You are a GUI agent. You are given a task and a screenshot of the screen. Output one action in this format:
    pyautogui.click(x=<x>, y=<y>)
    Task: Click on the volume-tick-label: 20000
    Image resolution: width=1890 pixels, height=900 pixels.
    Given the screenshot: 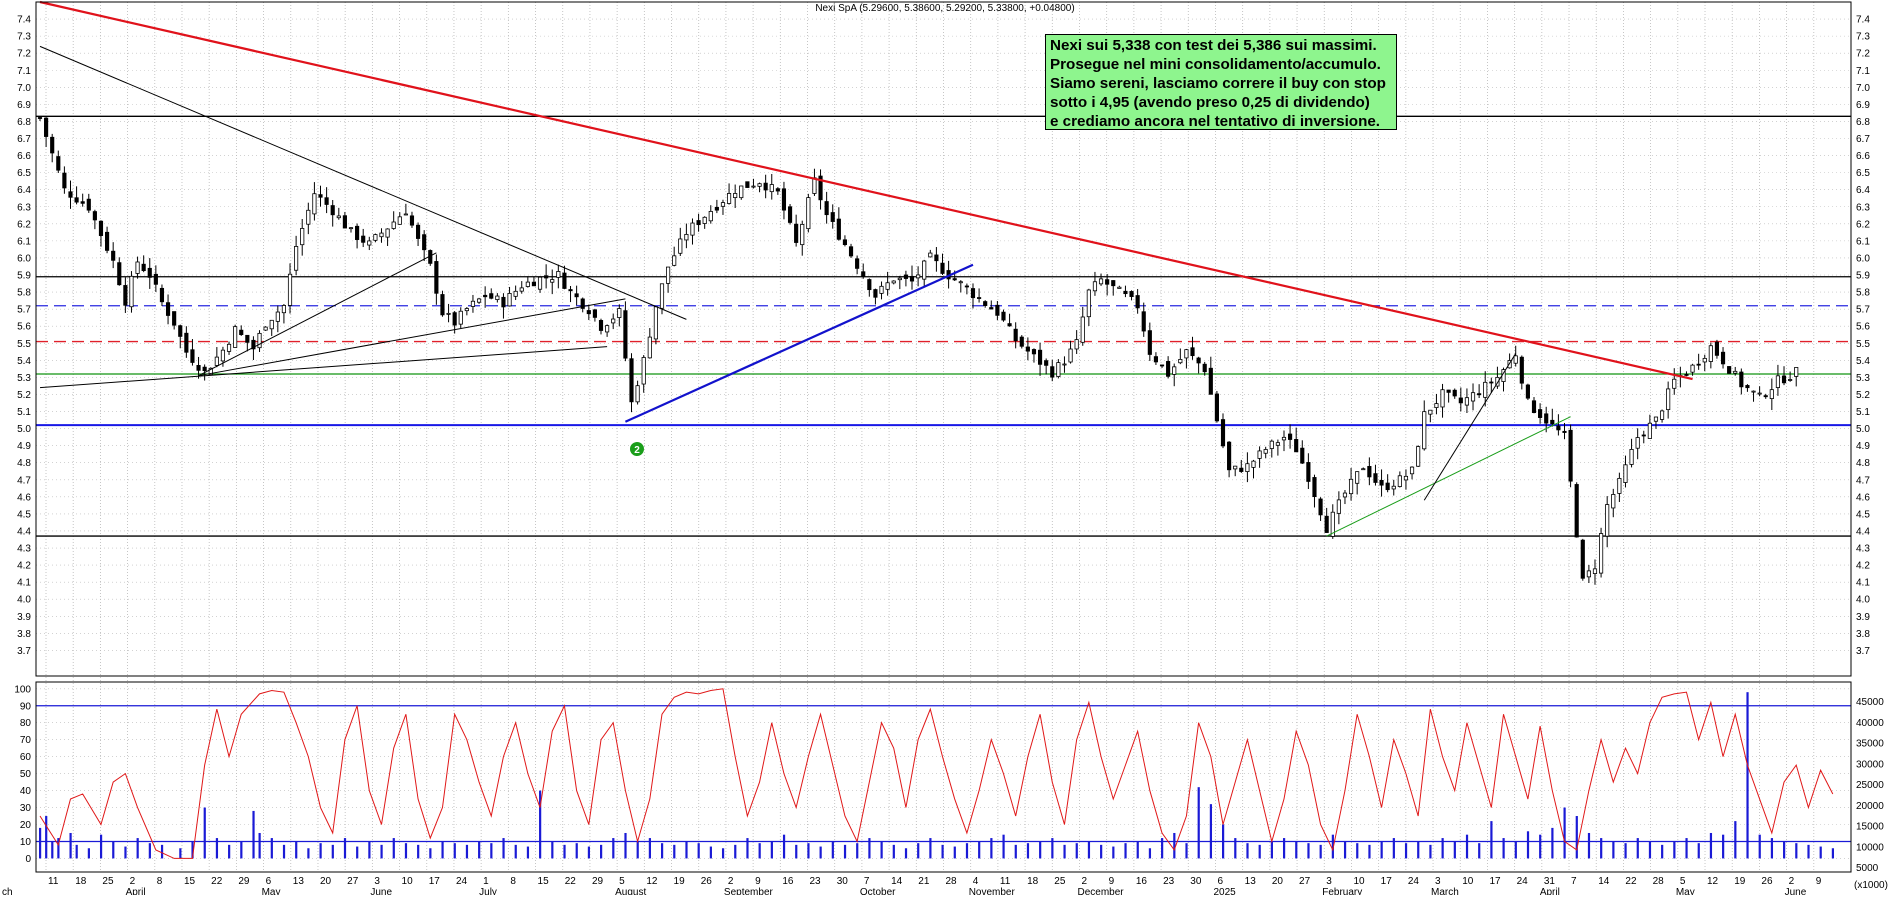 What is the action you would take?
    pyautogui.click(x=1870, y=806)
    